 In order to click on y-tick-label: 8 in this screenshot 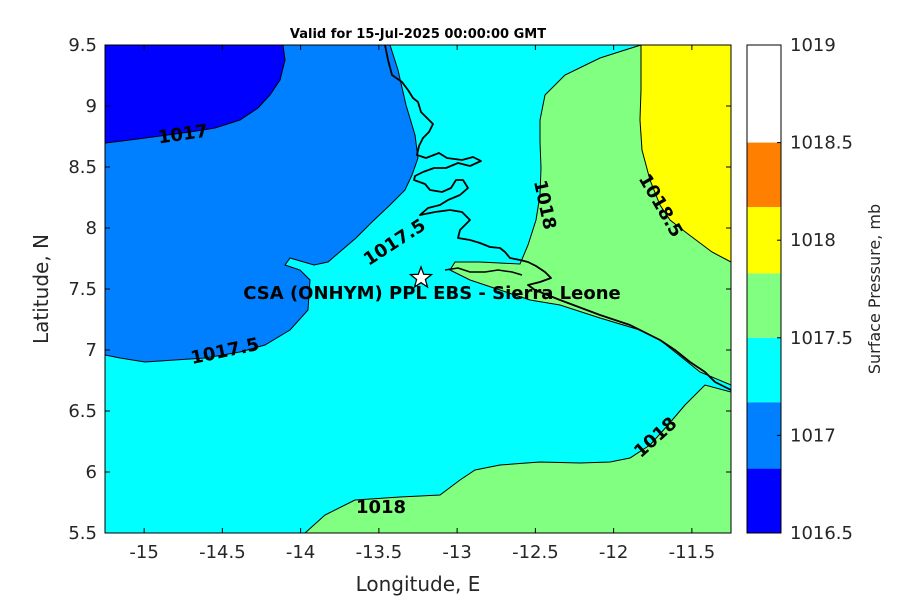, I will do `click(91, 228)`.